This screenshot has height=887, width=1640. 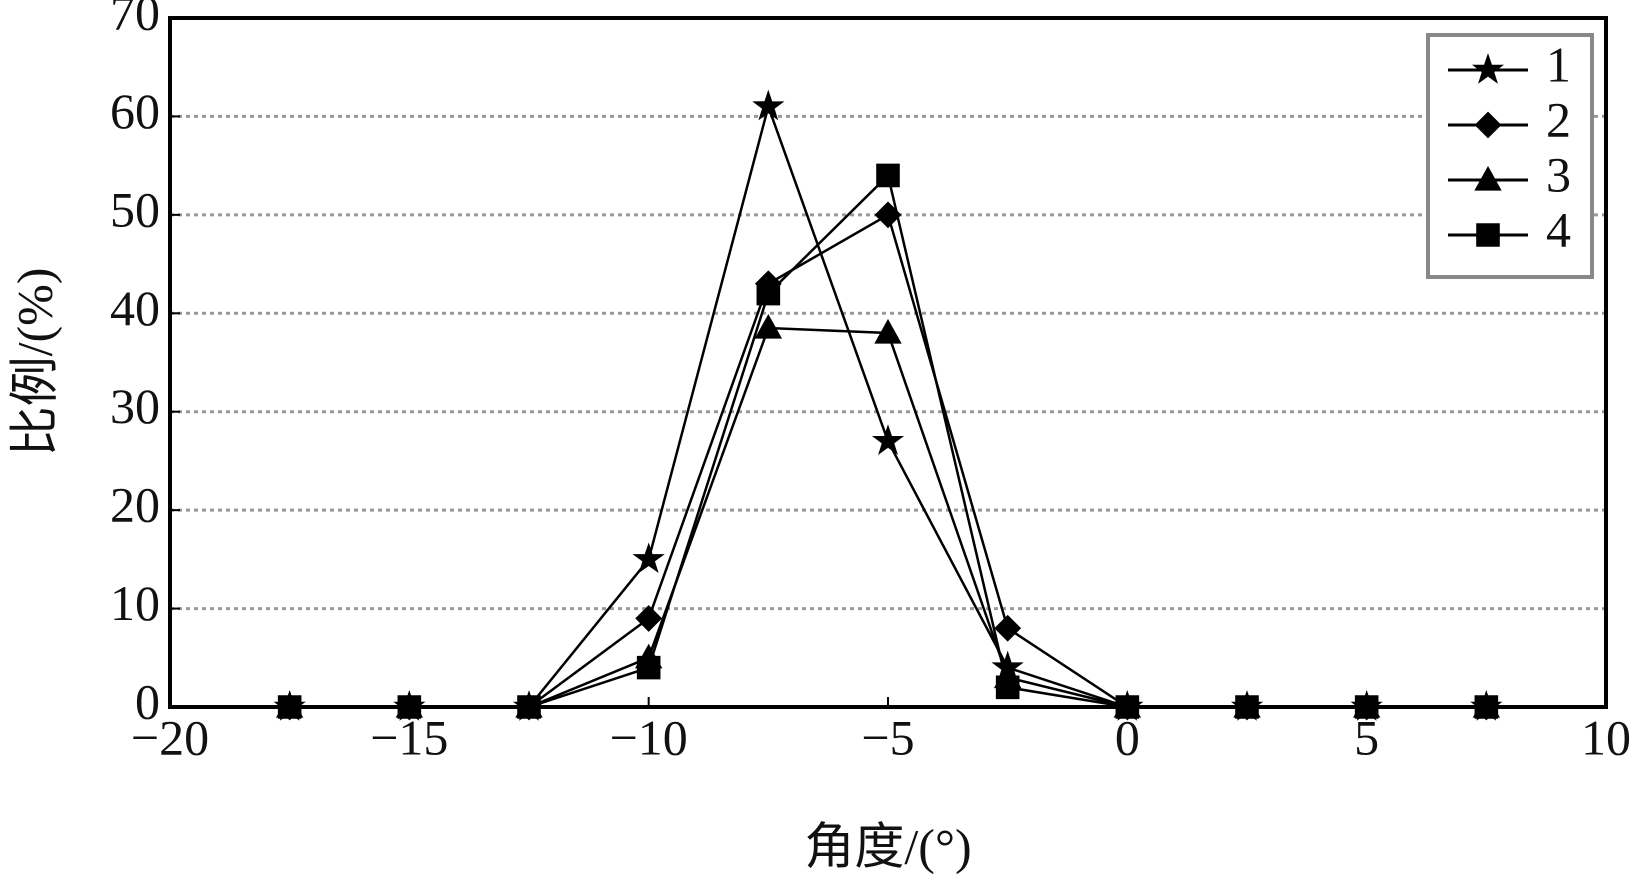 What do you see at coordinates (1558, 174) in the screenshot?
I see `legend-label: 3` at bounding box center [1558, 174].